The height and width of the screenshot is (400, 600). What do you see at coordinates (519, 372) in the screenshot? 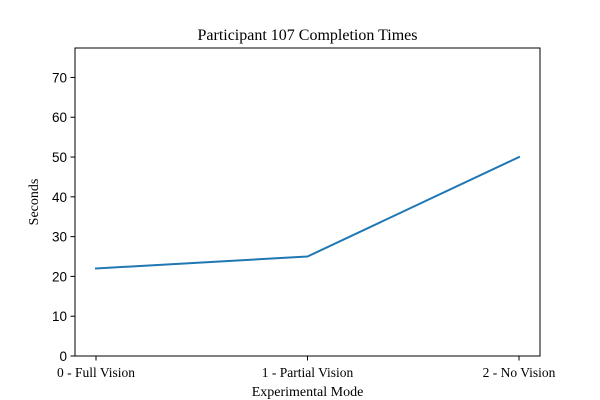
I see `x-tick-label: 2 - No Vision` at bounding box center [519, 372].